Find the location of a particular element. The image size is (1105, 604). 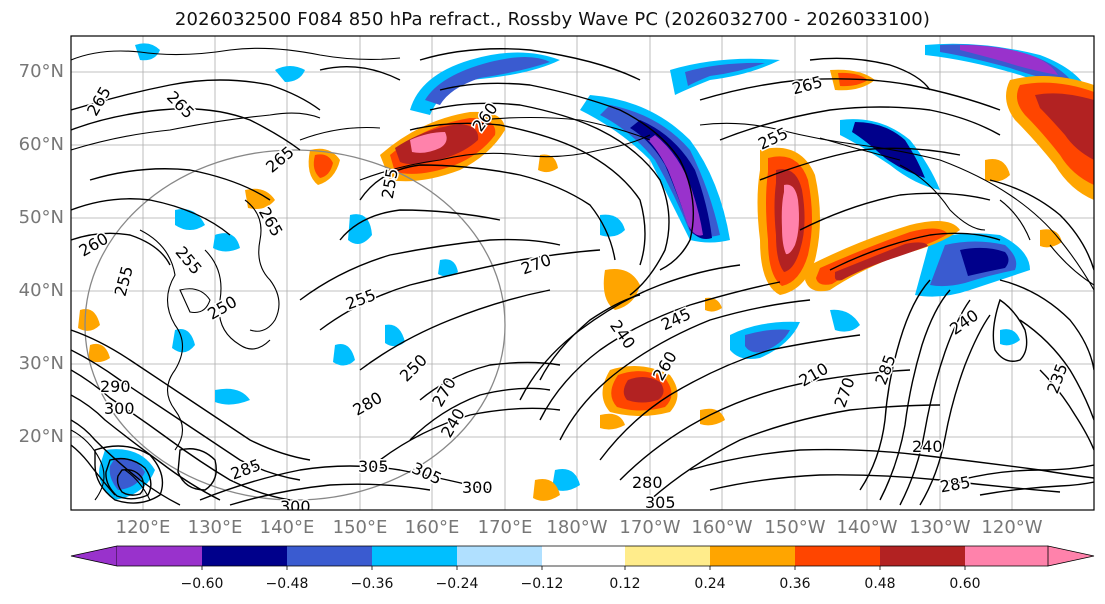

colorbar-label: −0.48 is located at coordinates (287, 584).